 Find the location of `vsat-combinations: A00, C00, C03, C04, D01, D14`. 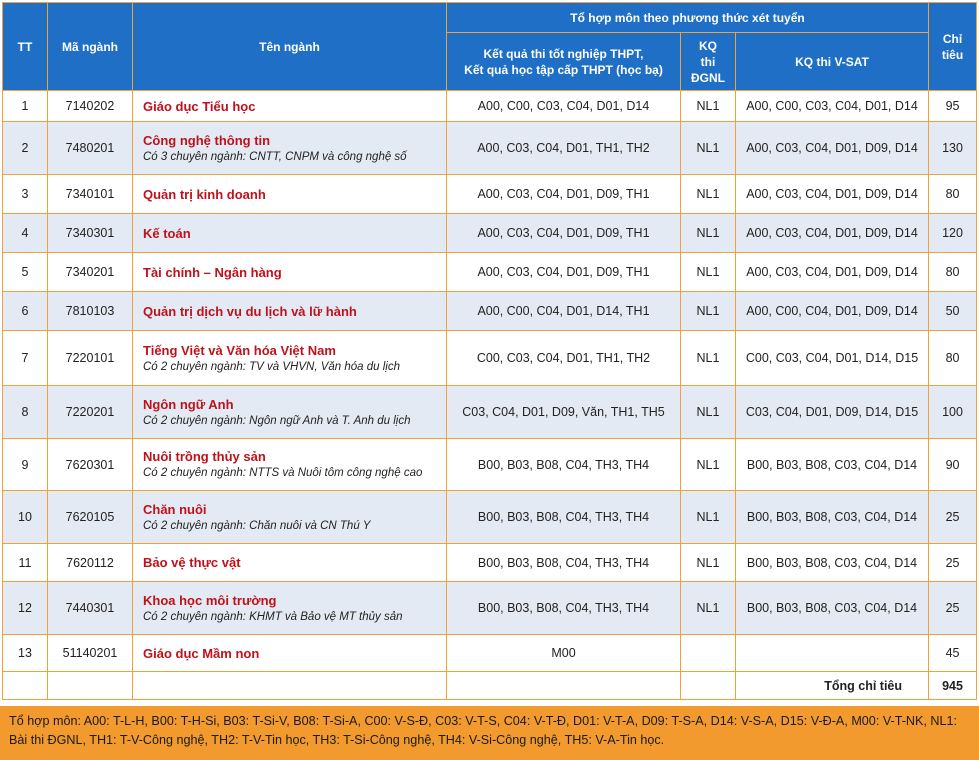

vsat-combinations: A00, C00, C03, C04, D01, D14 is located at coordinates (832, 106).